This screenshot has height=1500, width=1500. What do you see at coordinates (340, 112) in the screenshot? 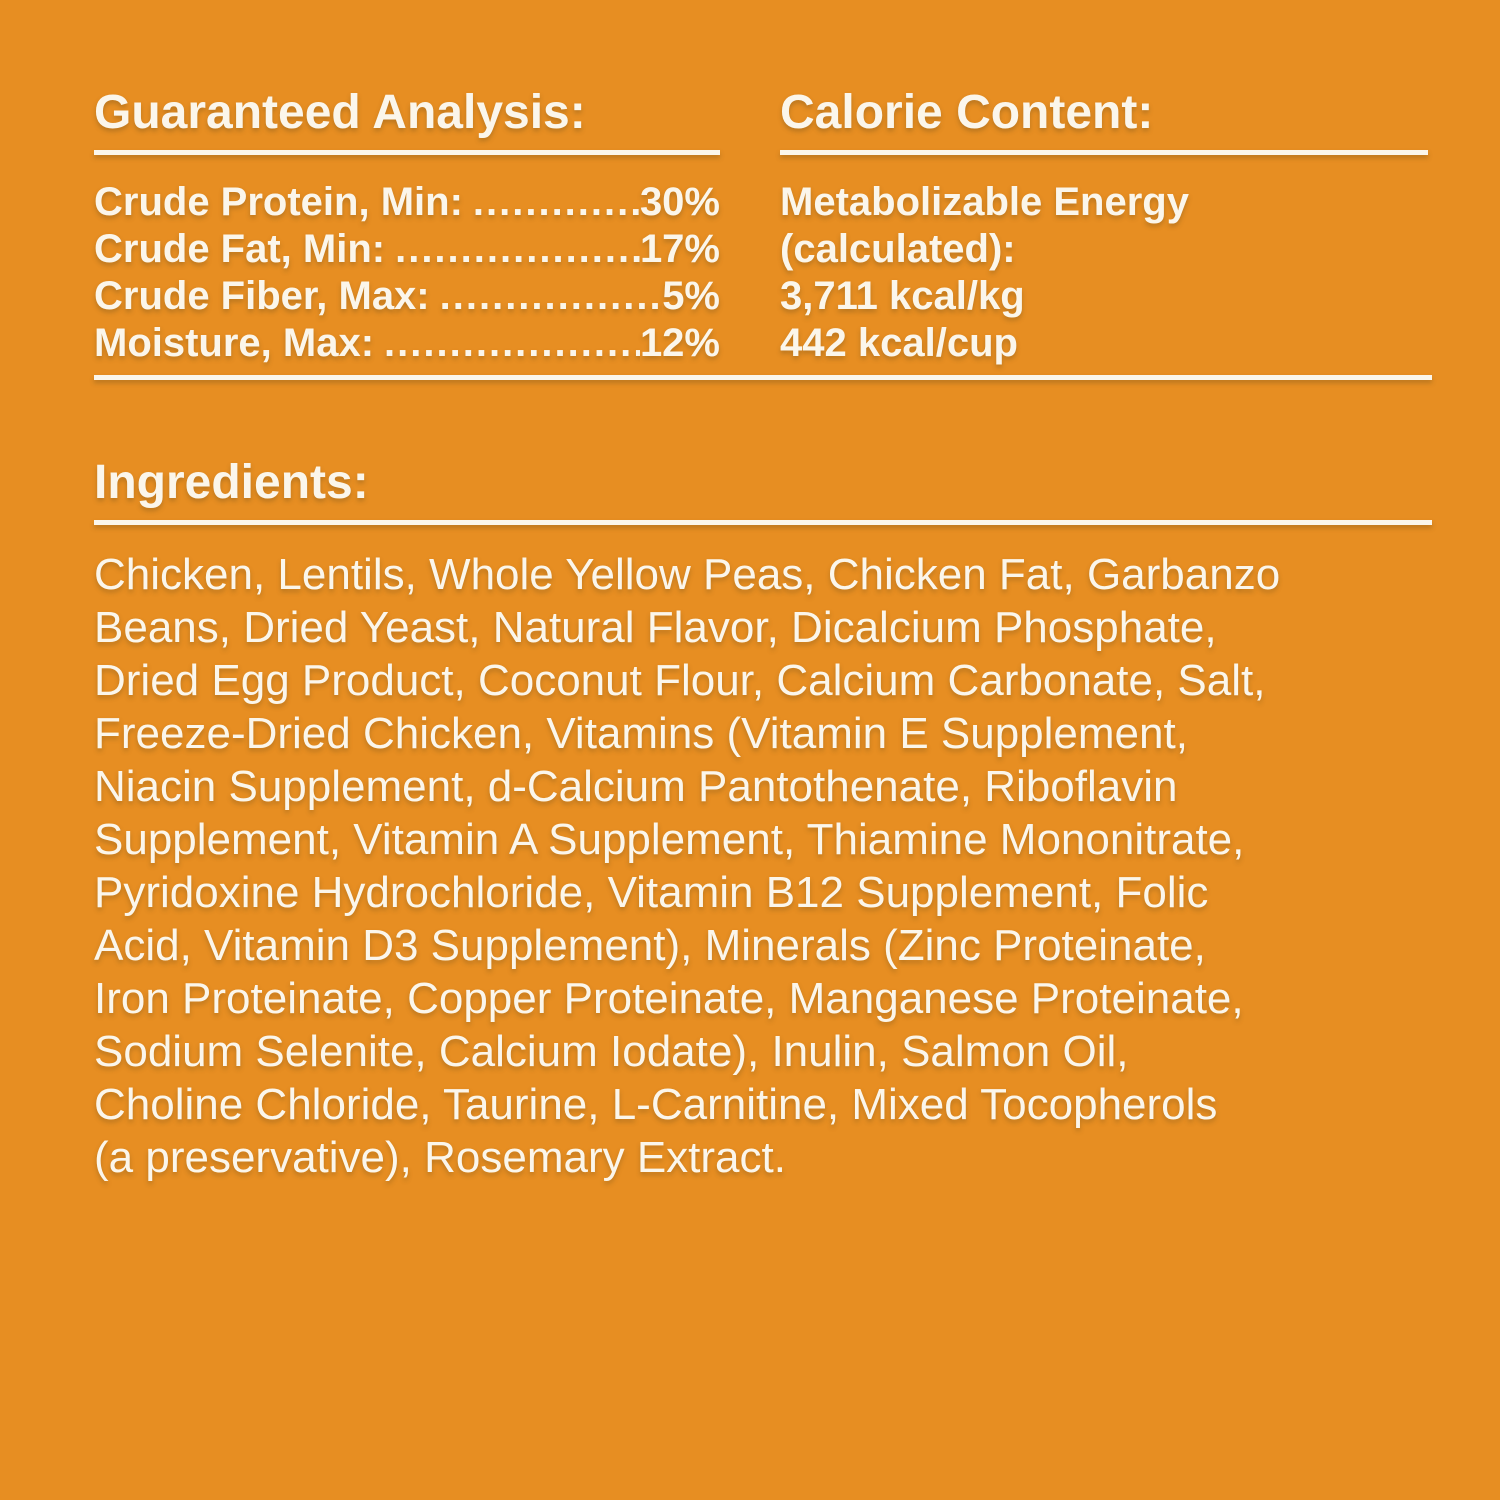
I see `guaranteed-analysis-title: Guaranteed Analysis:` at bounding box center [340, 112].